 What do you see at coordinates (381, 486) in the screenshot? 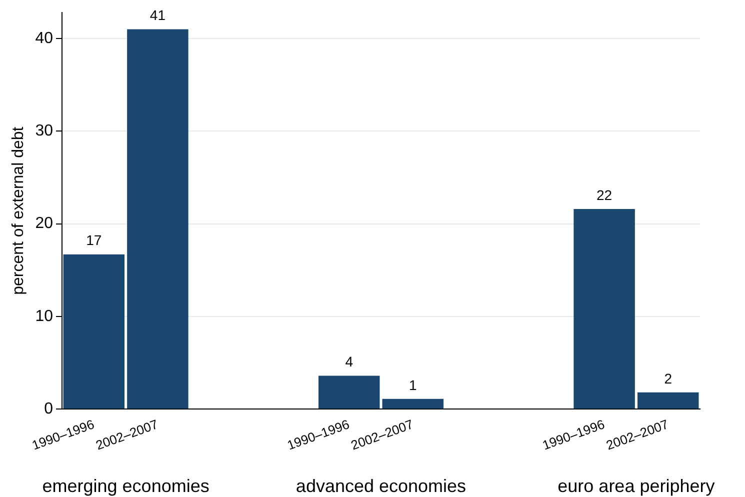
I see `text: advanced economies` at bounding box center [381, 486].